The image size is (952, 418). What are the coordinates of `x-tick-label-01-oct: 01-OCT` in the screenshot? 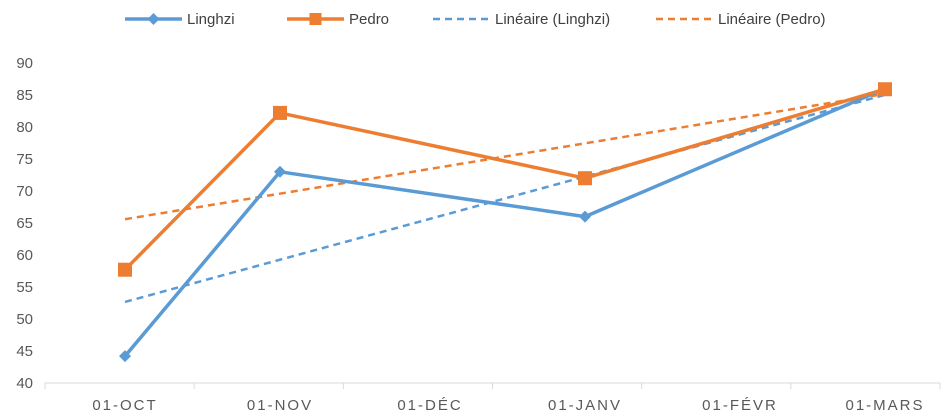 It's located at (124, 405).